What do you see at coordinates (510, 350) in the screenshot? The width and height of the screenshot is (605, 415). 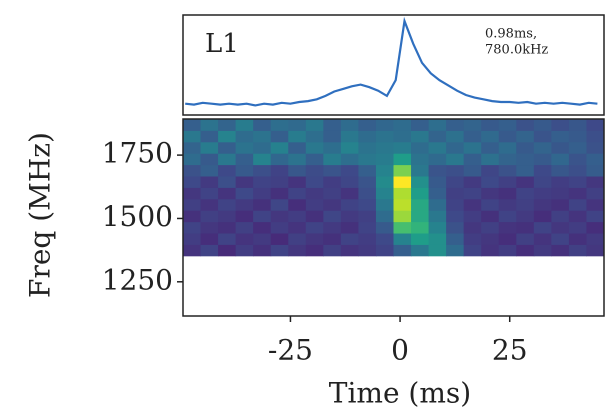 I see `x-tick-label: 25` at bounding box center [510, 350].